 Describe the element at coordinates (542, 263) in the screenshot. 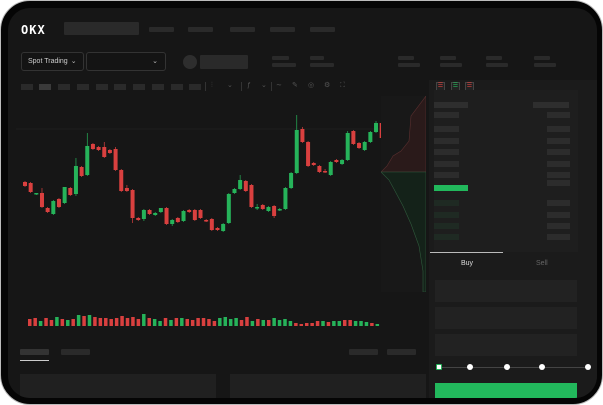

I see `tab-sell: Sell` at that location.